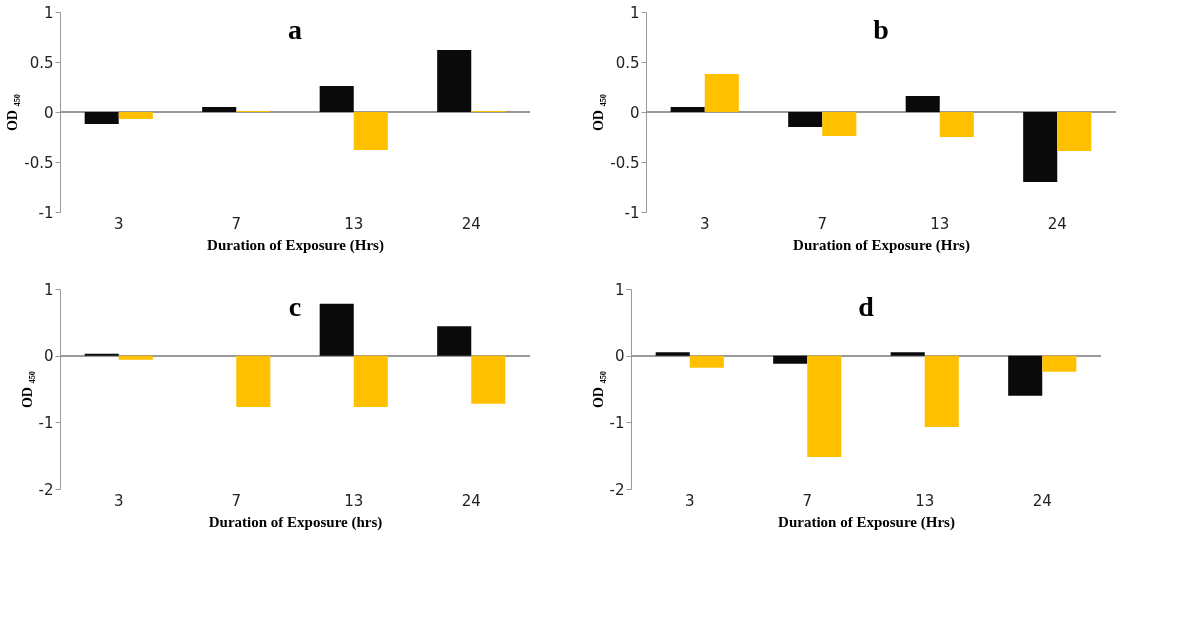 The width and height of the screenshot is (1190, 618). I want to click on x-axis-title: Duration of Exposure (hrs), so click(295, 522).